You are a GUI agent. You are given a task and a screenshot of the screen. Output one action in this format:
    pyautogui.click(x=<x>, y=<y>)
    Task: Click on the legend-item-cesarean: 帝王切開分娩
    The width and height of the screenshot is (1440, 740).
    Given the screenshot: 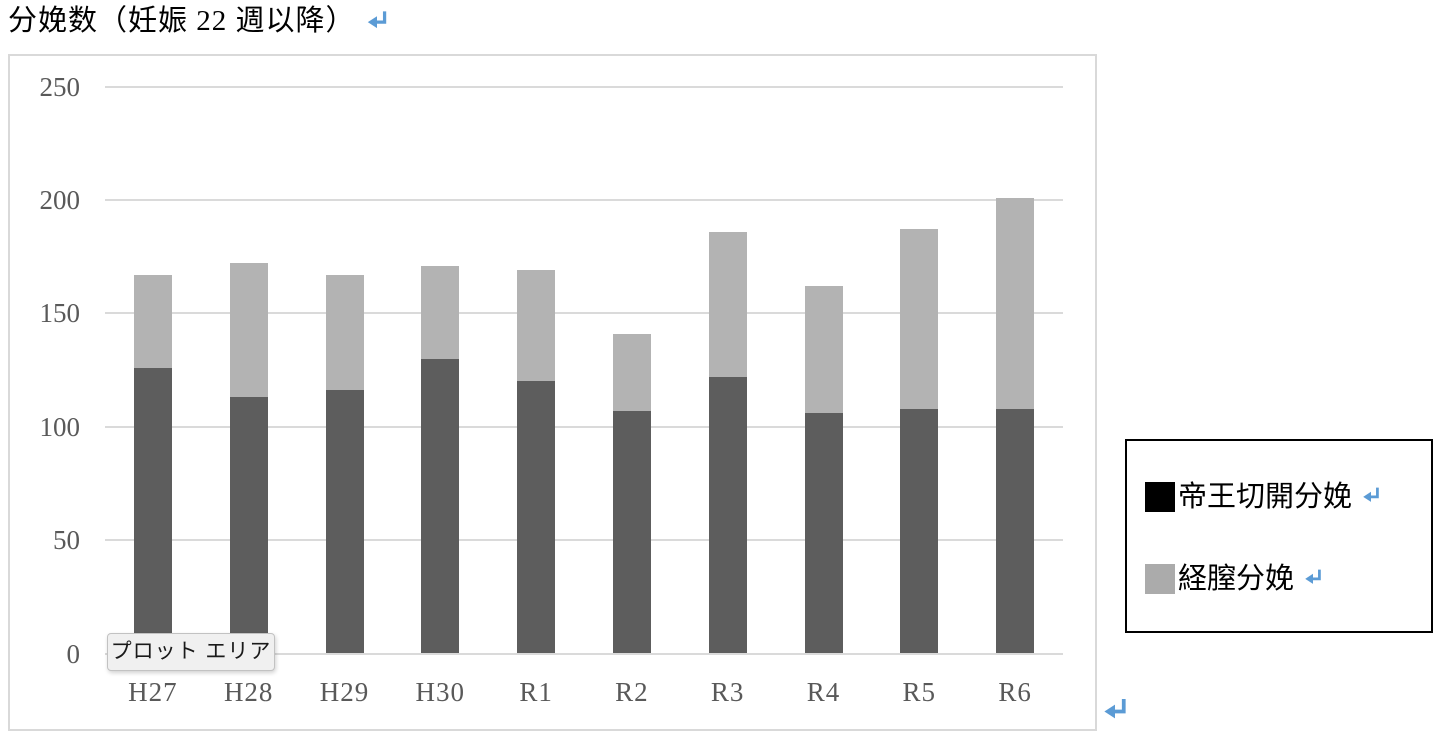 What is the action you would take?
    pyautogui.click(x=1263, y=497)
    